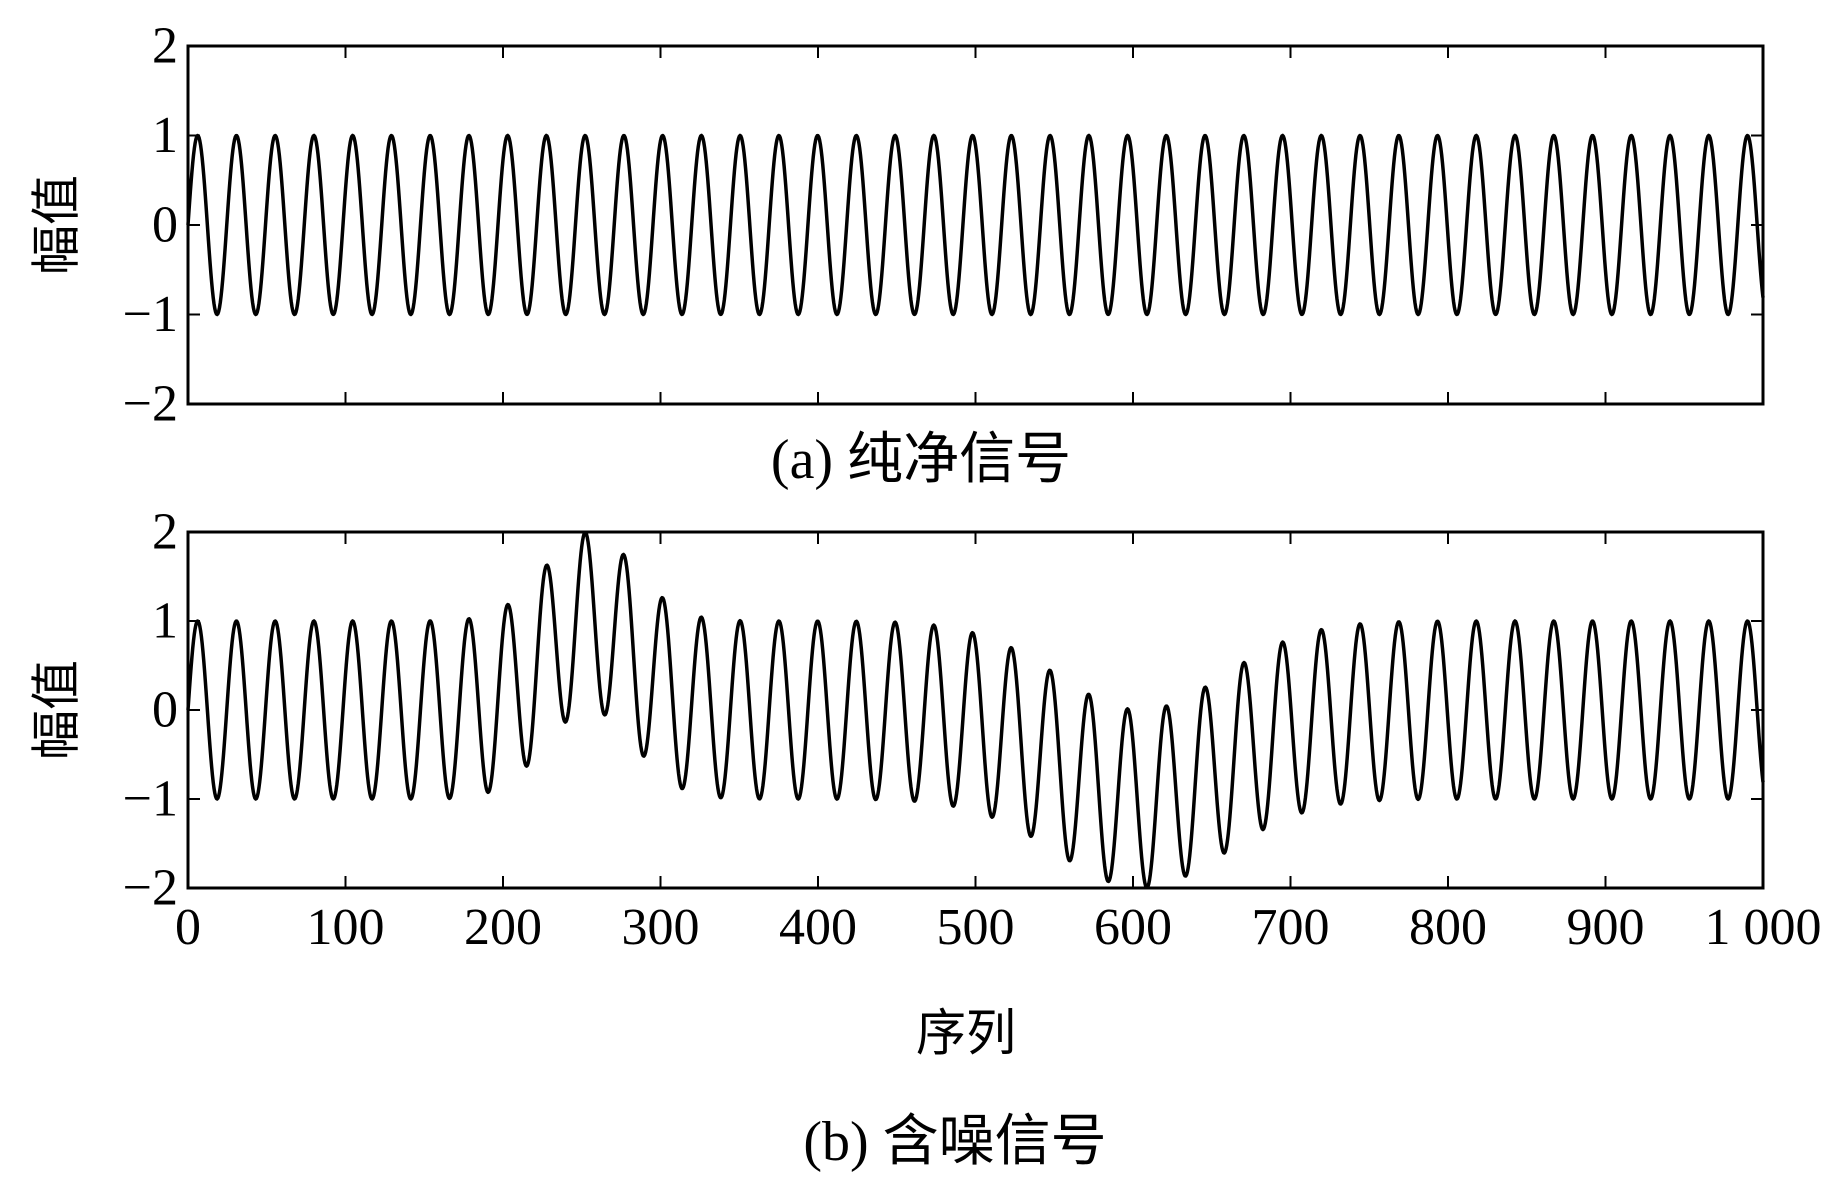 The height and width of the screenshot is (1181, 1843). I want to click on x-tick-label: 700, so click(1291, 927).